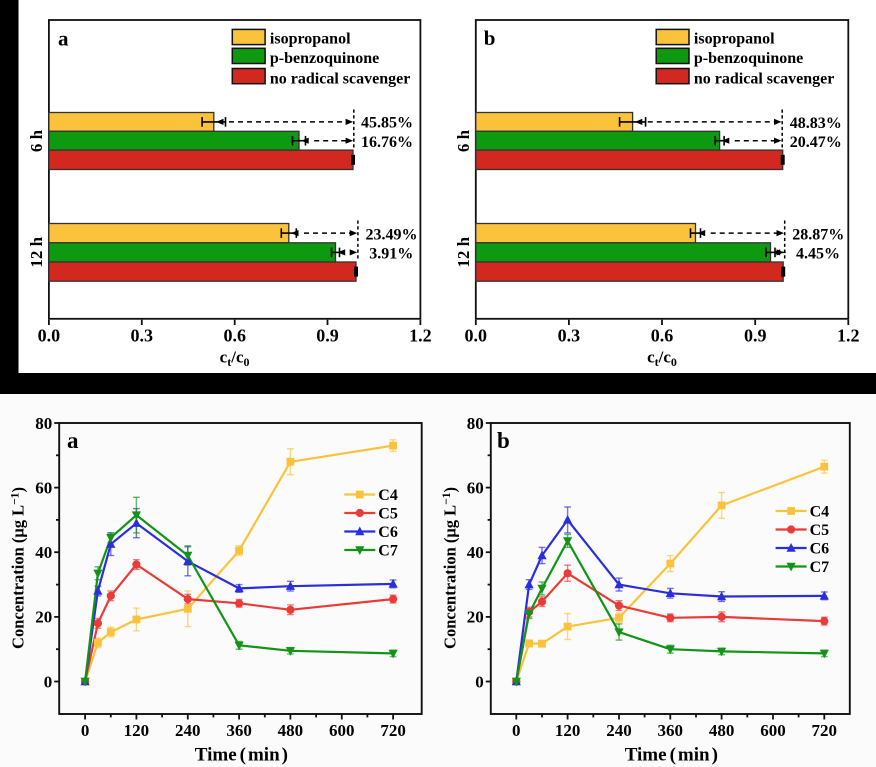 The image size is (876, 767). What do you see at coordinates (387, 122) in the screenshot?
I see `svg-text: 45.85%` at bounding box center [387, 122].